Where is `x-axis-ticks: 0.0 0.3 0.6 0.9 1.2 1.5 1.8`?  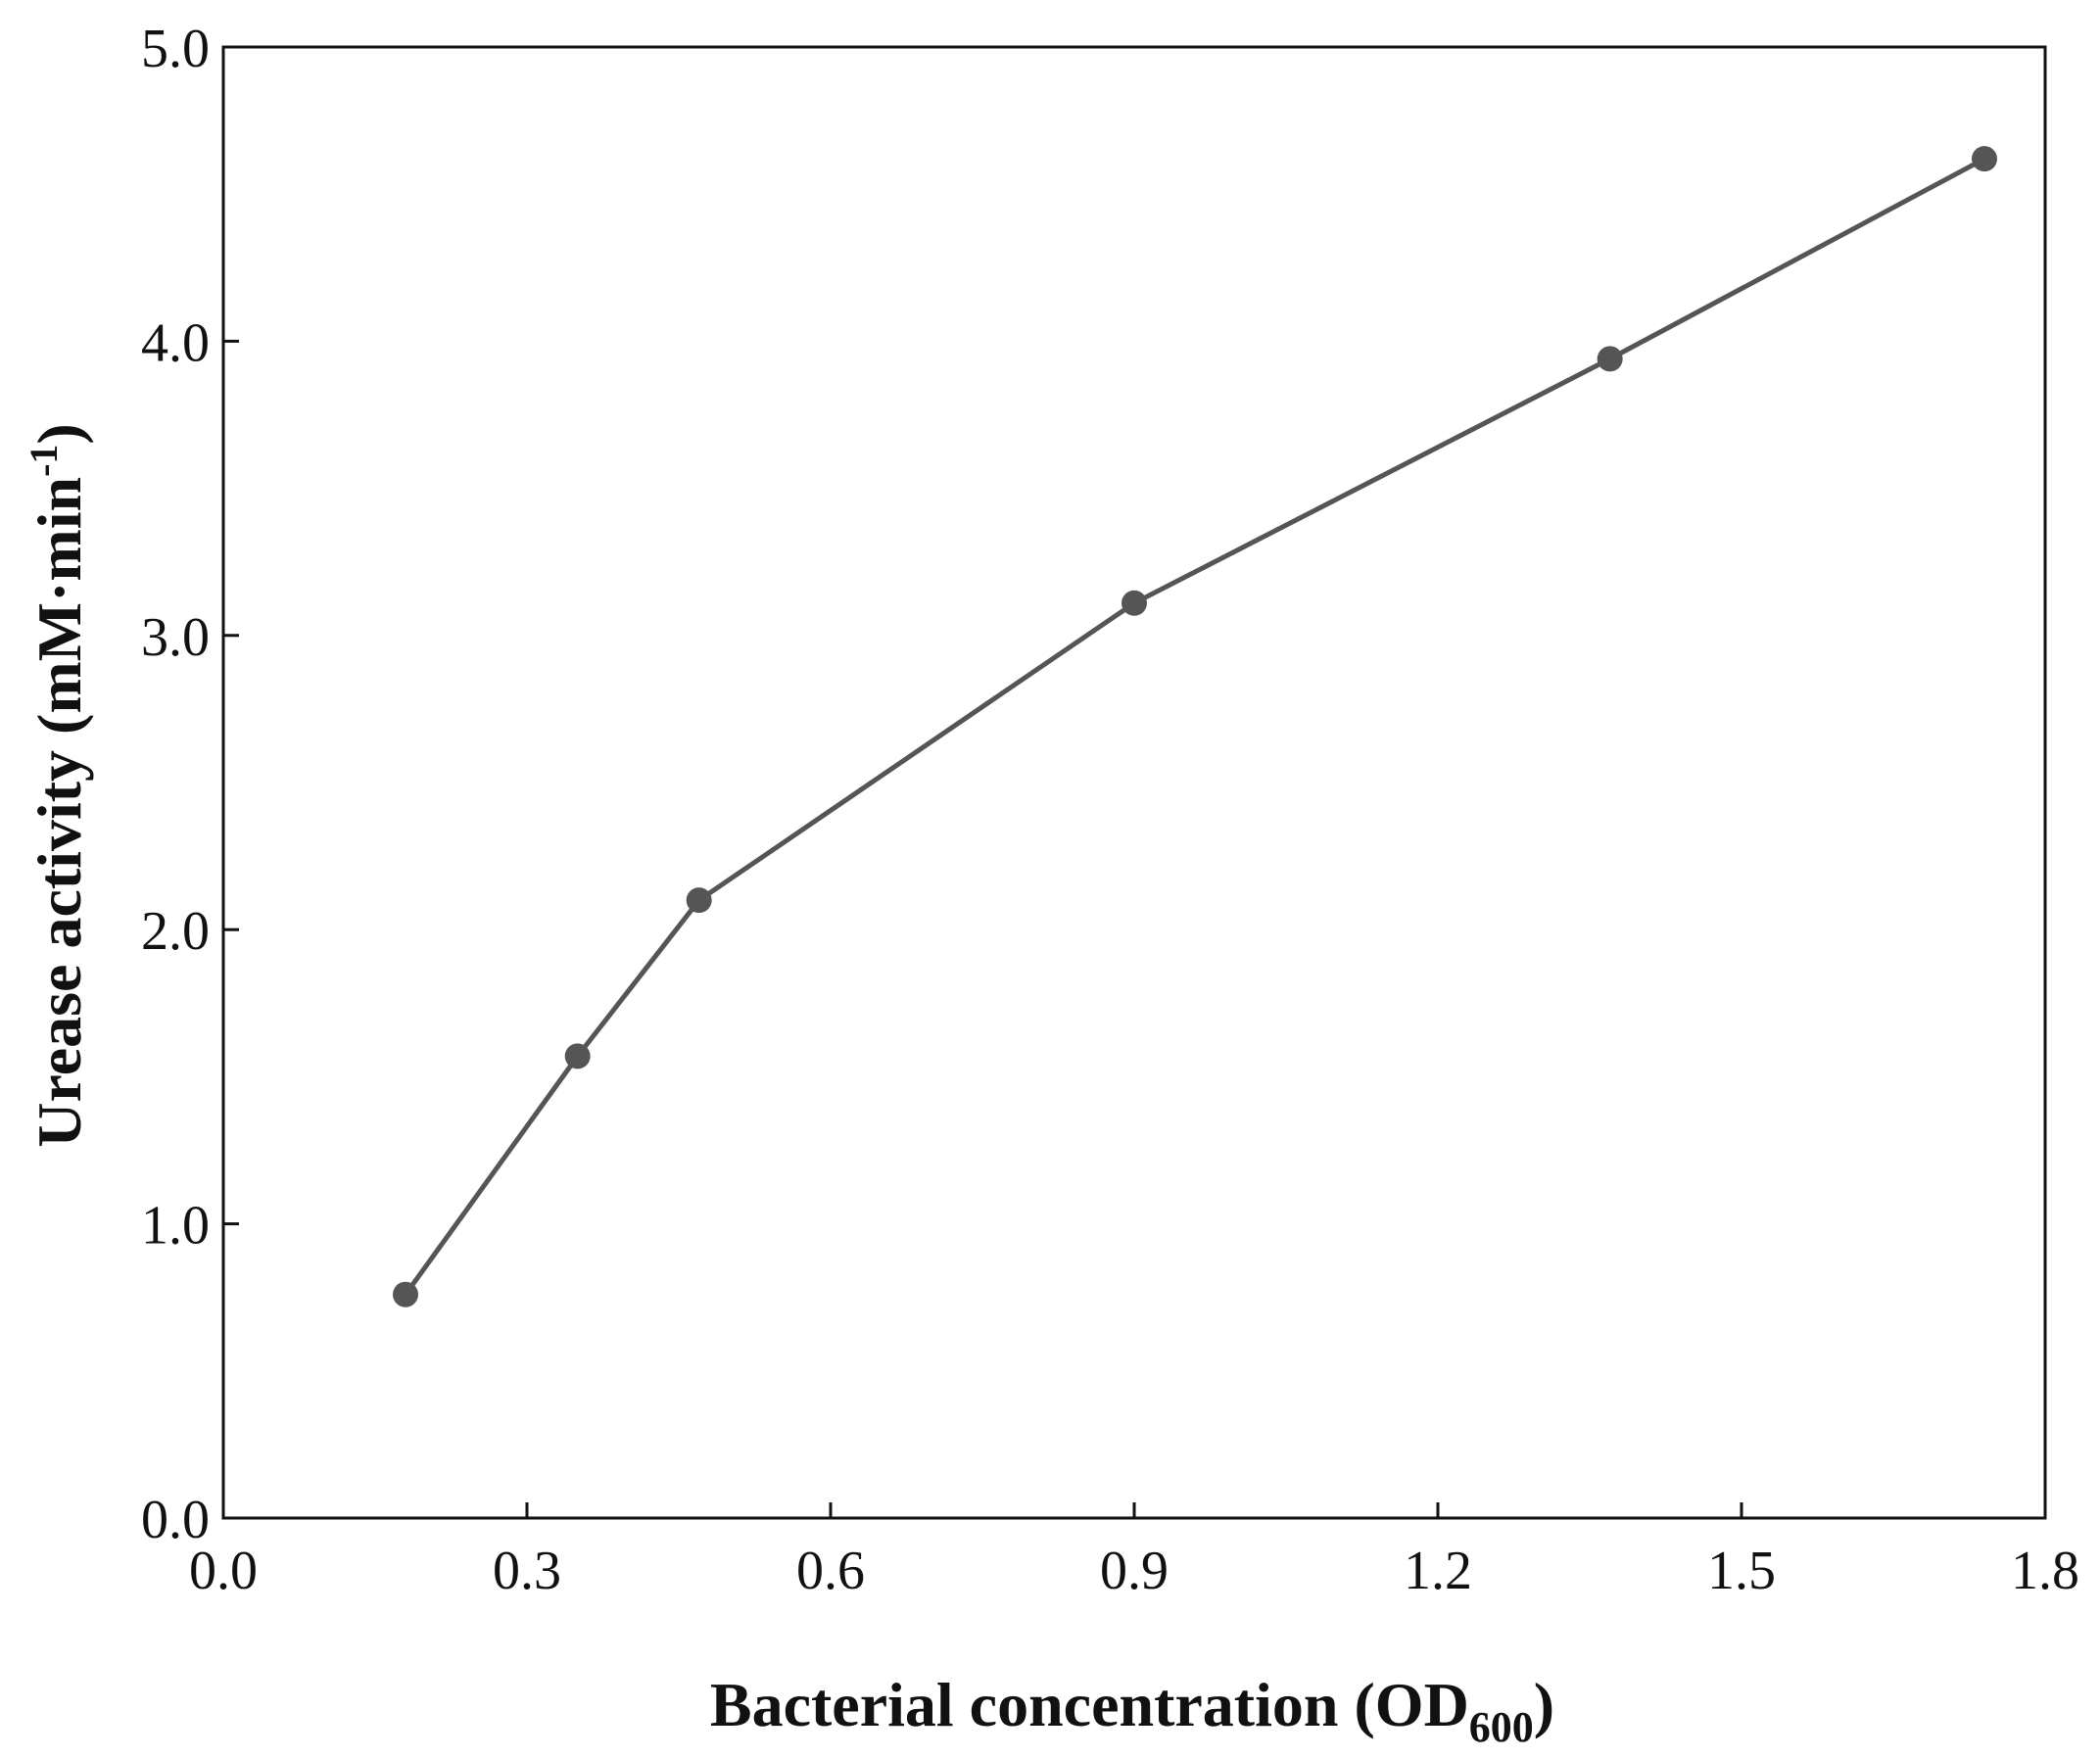
x-axis-ticks: 0.0 0.3 0.6 0.9 1.2 1.5 1.8 is located at coordinates (1134, 1552).